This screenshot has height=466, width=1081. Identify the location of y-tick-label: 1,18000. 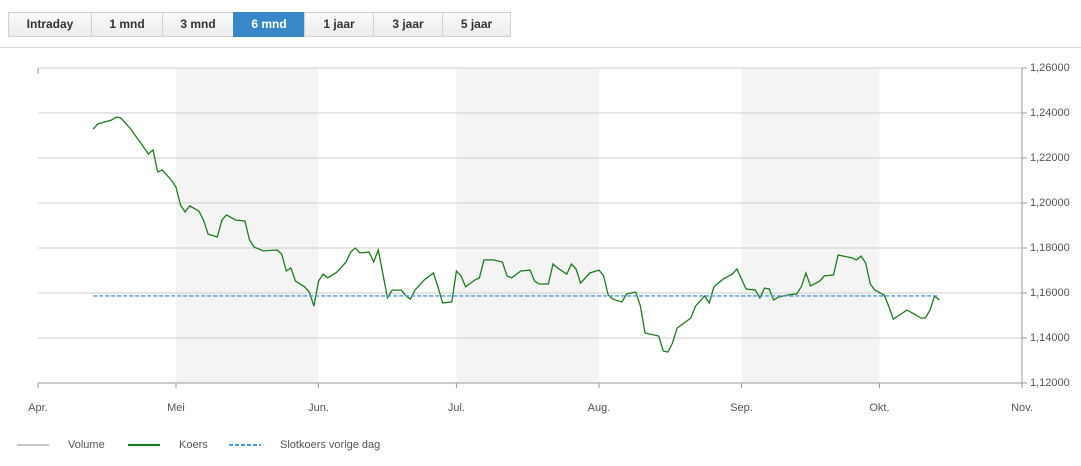
(1050, 248).